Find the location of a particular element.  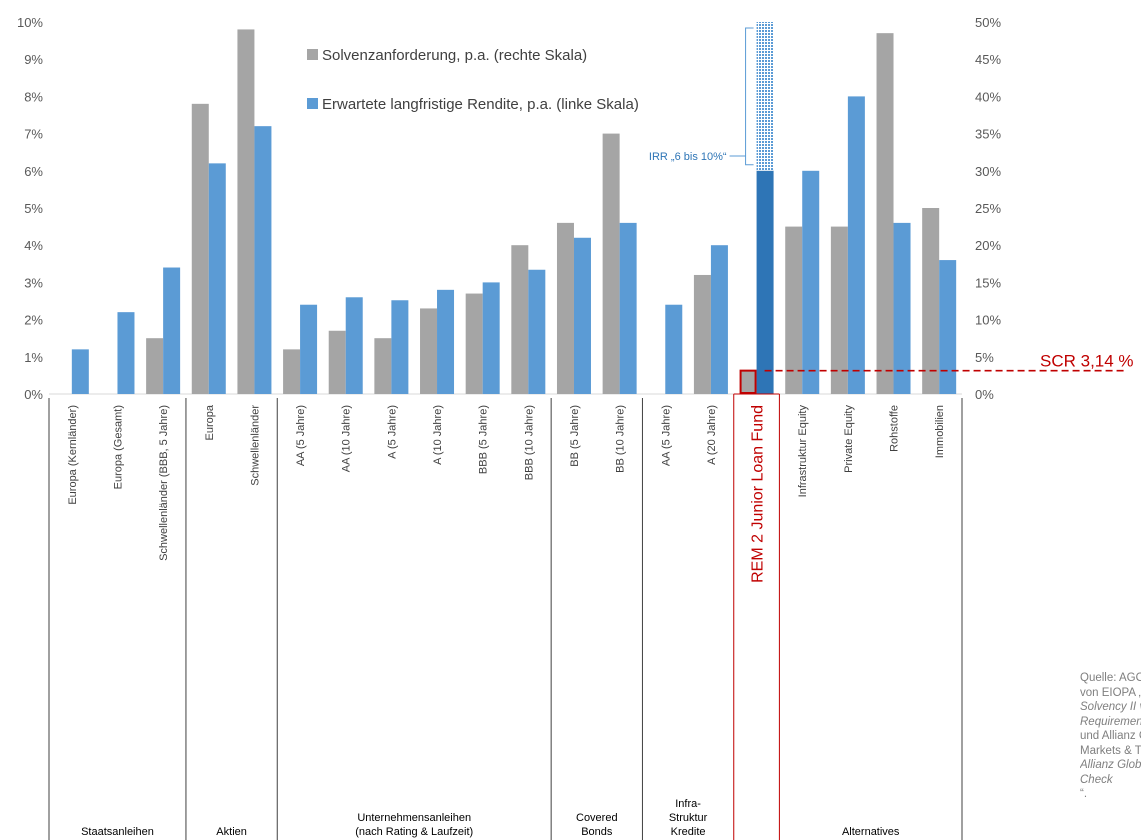

category-label: BB (5 Jahre) is located at coordinates (575, 436).